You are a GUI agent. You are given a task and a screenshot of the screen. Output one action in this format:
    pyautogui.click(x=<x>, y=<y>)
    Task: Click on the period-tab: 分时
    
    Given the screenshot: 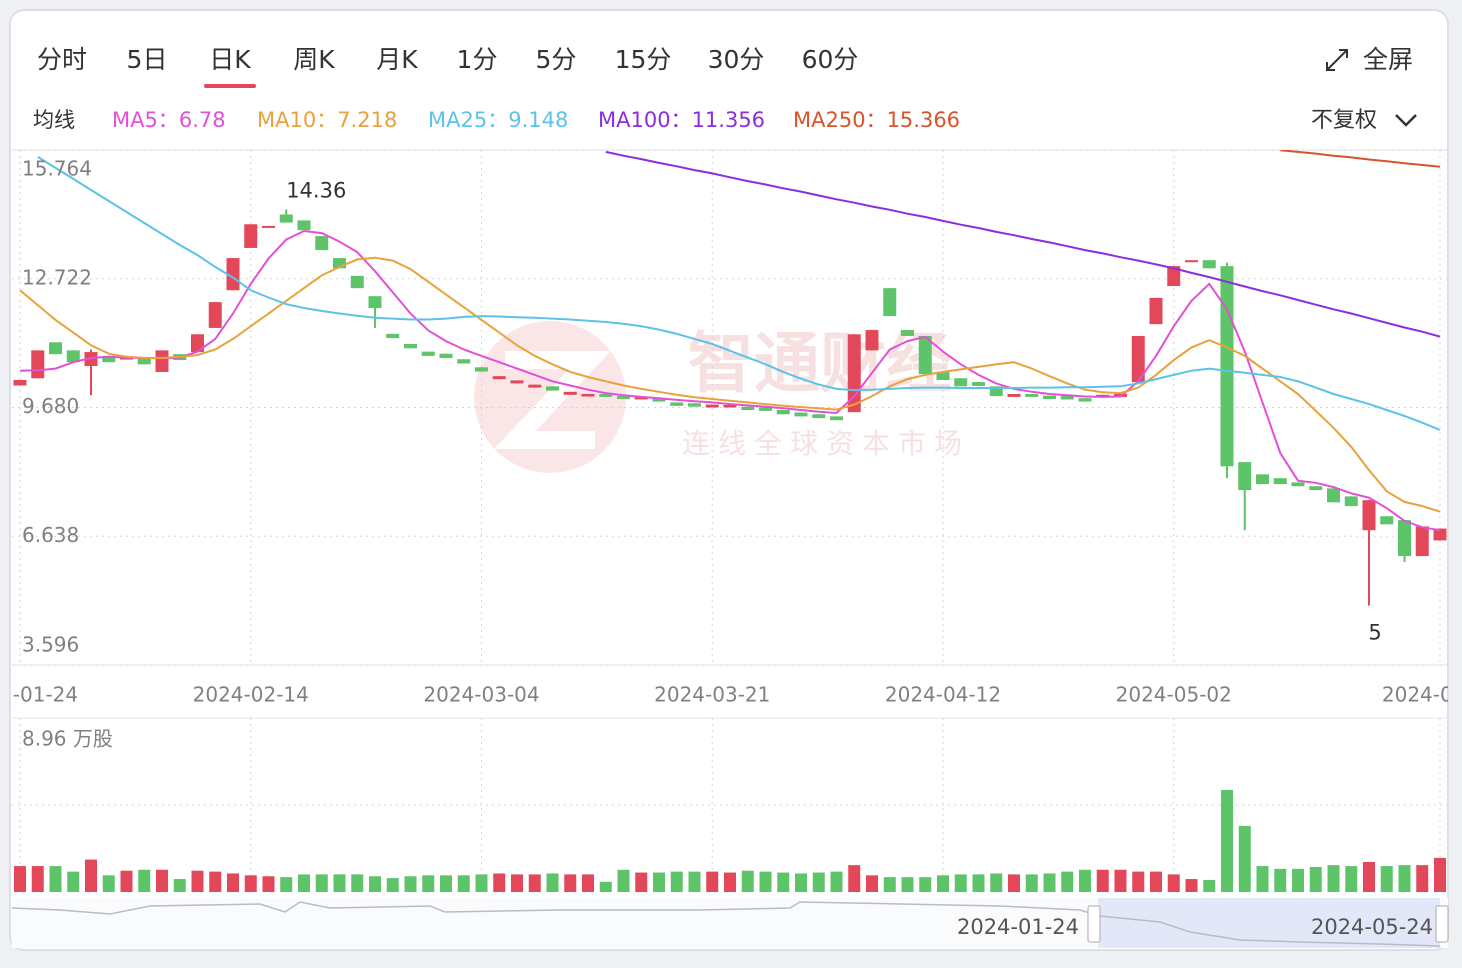 What is the action you would take?
    pyautogui.click(x=62, y=59)
    